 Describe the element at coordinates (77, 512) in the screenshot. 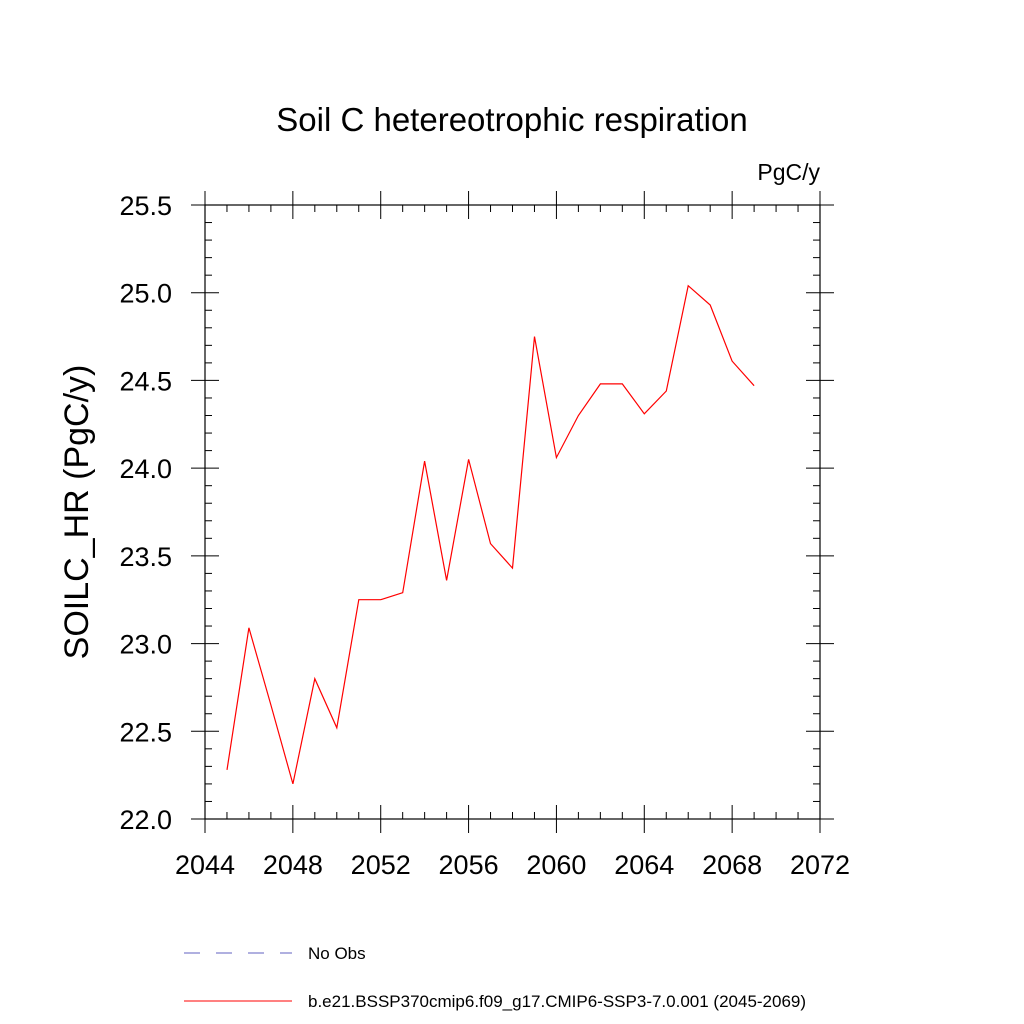

I see `y-axis-label: SOILC_HR (PgC/y)` at that location.